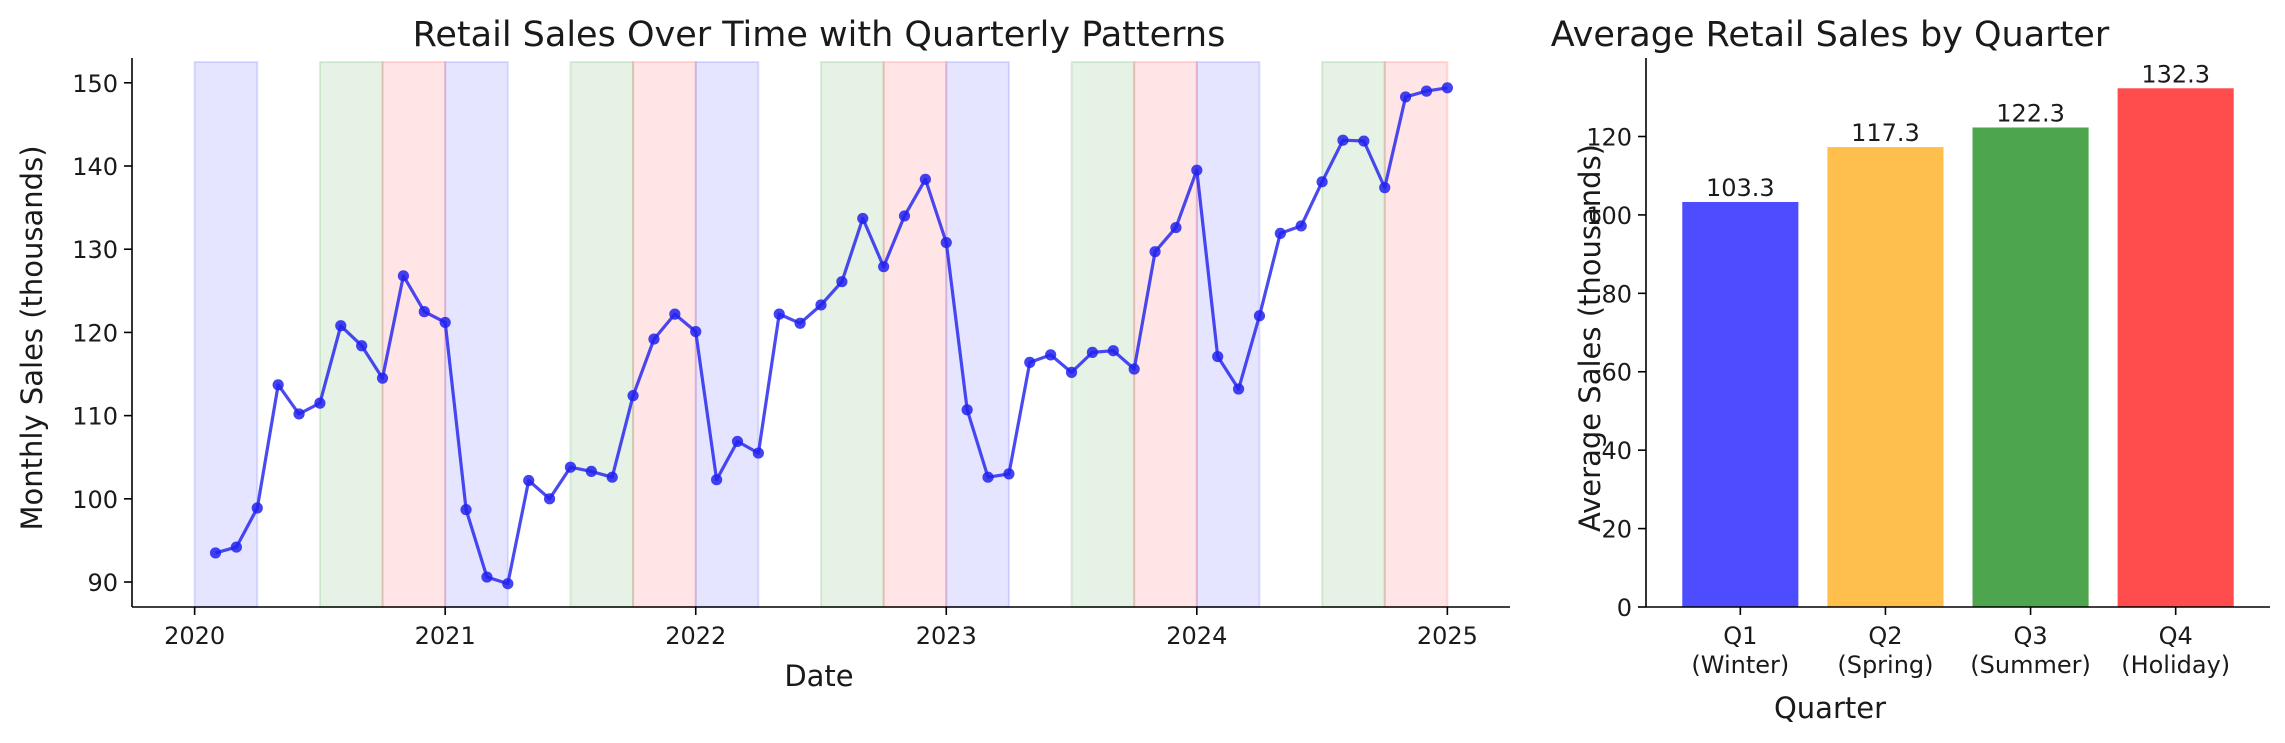  I want to click on y-tick-label: 150, so click(95, 84).